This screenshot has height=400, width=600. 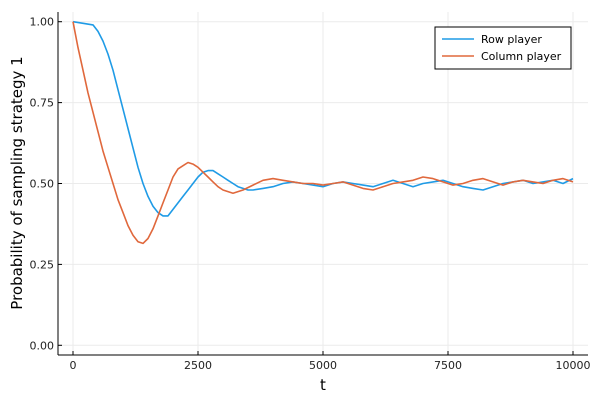 I want to click on y-tick-label: 0.25, so click(x=42, y=264).